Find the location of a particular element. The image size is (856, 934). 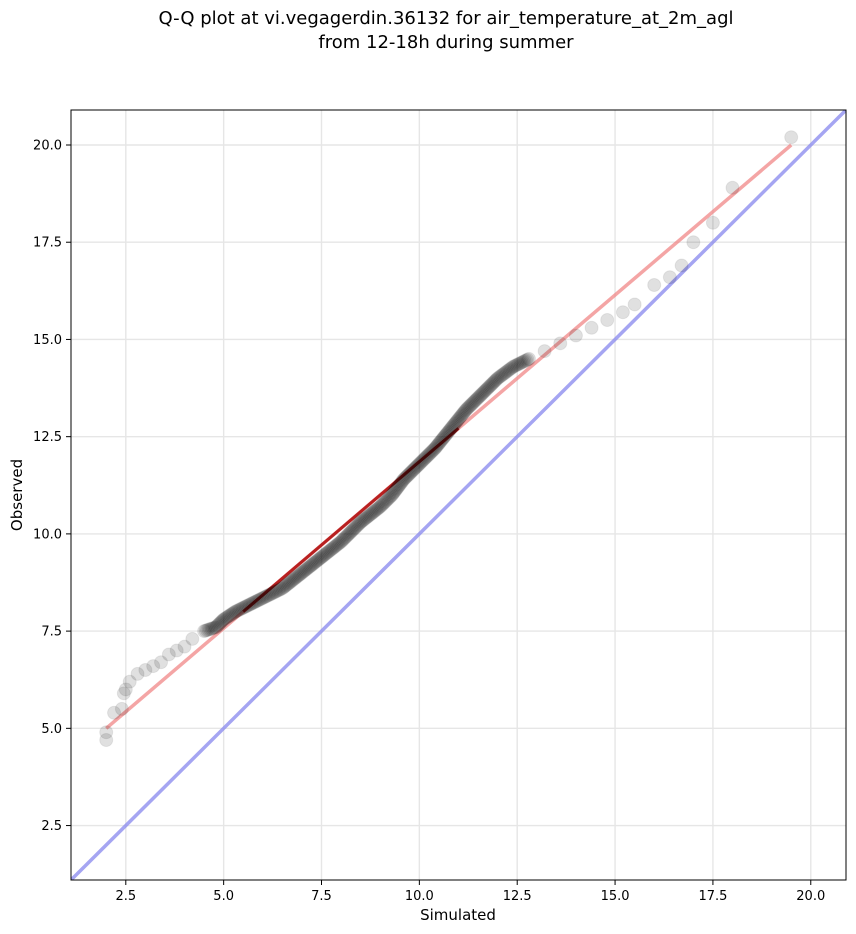

fit-line-center is located at coordinates (351, 520).